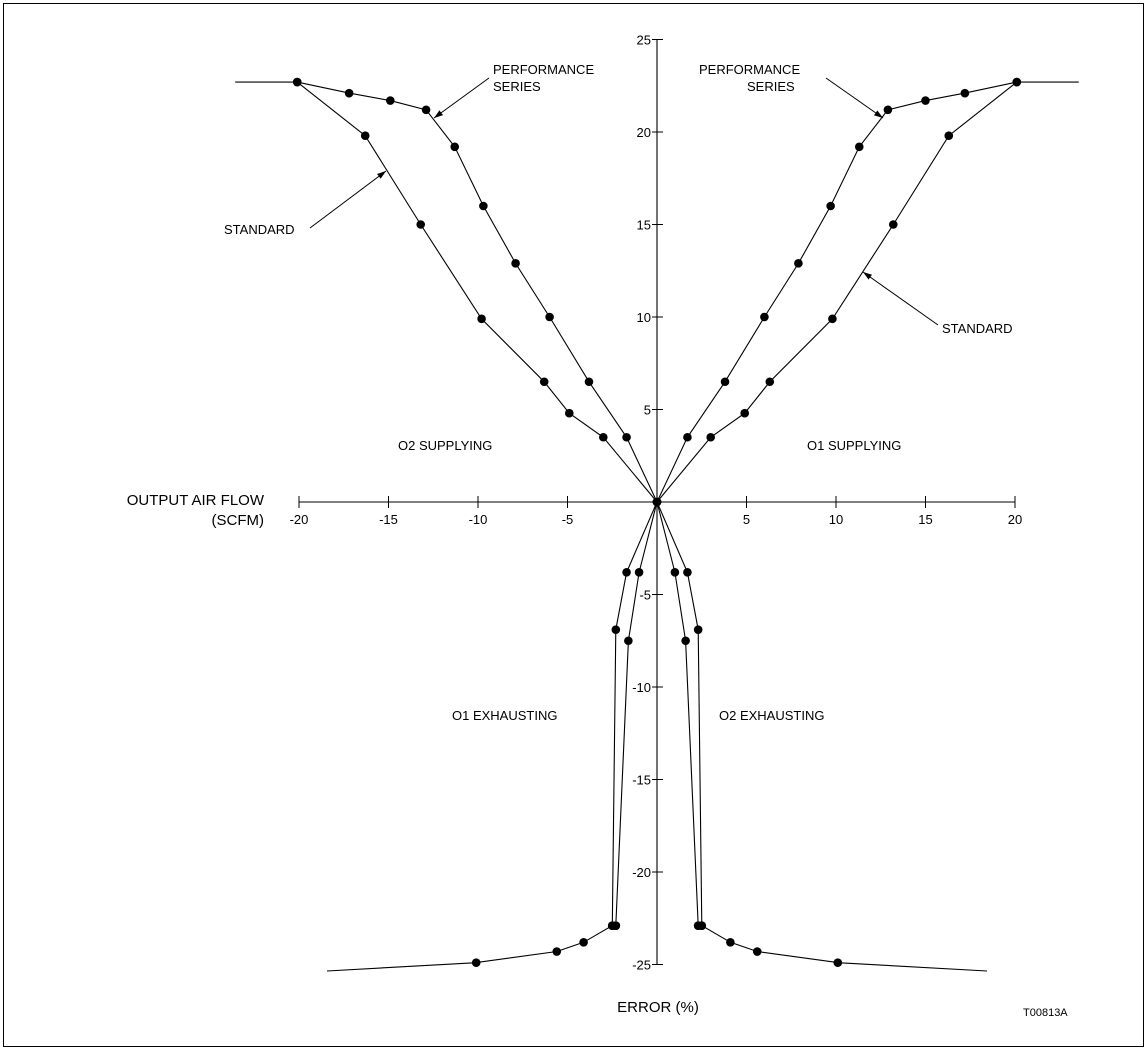 This screenshot has width=1147, height=1050. Describe the element at coordinates (836, 519) in the screenshot. I see `x-tick-label: 10` at that location.